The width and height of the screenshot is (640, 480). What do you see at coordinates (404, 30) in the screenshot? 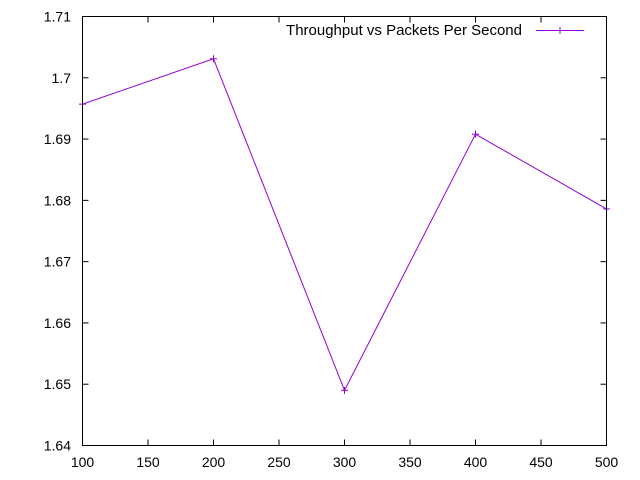
I see `legend-series-label: Throughput vs Packets Per Second` at bounding box center [404, 30].